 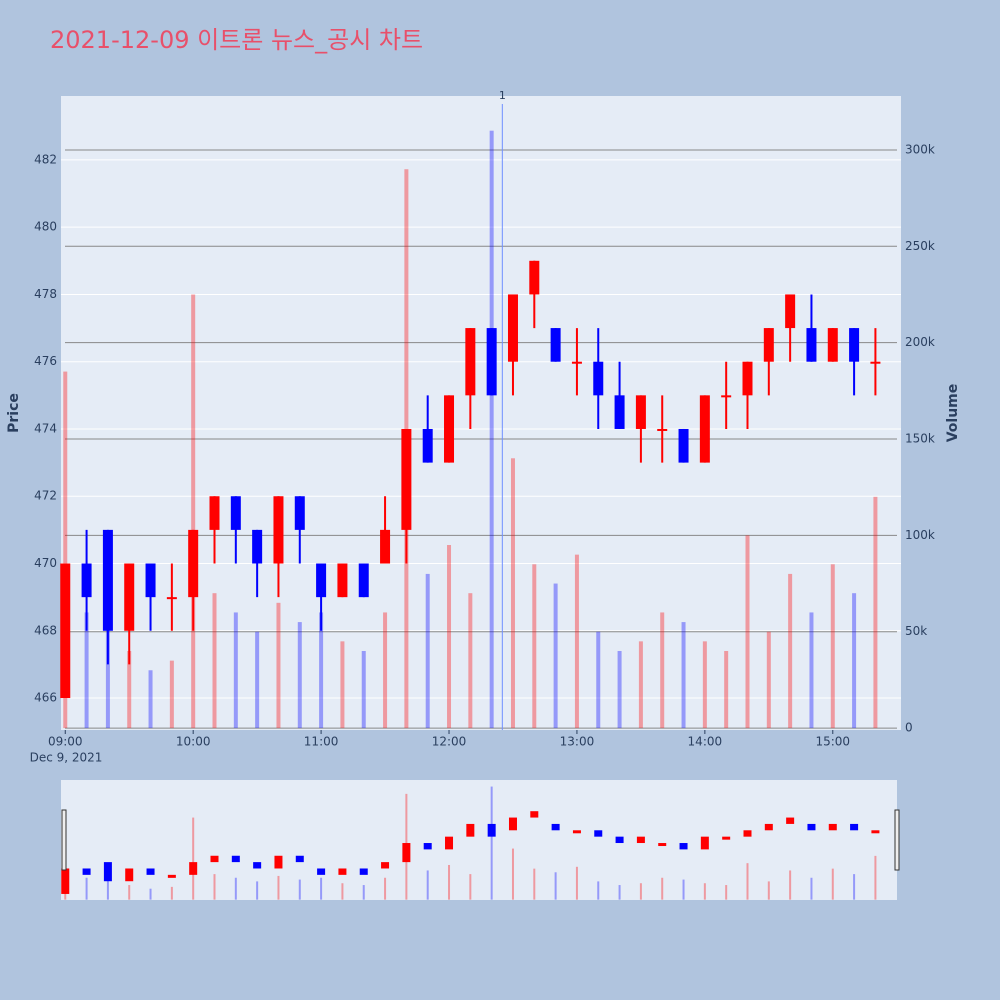 What do you see at coordinates (897, 840) in the screenshot?
I see `slider-handle-right` at bounding box center [897, 840].